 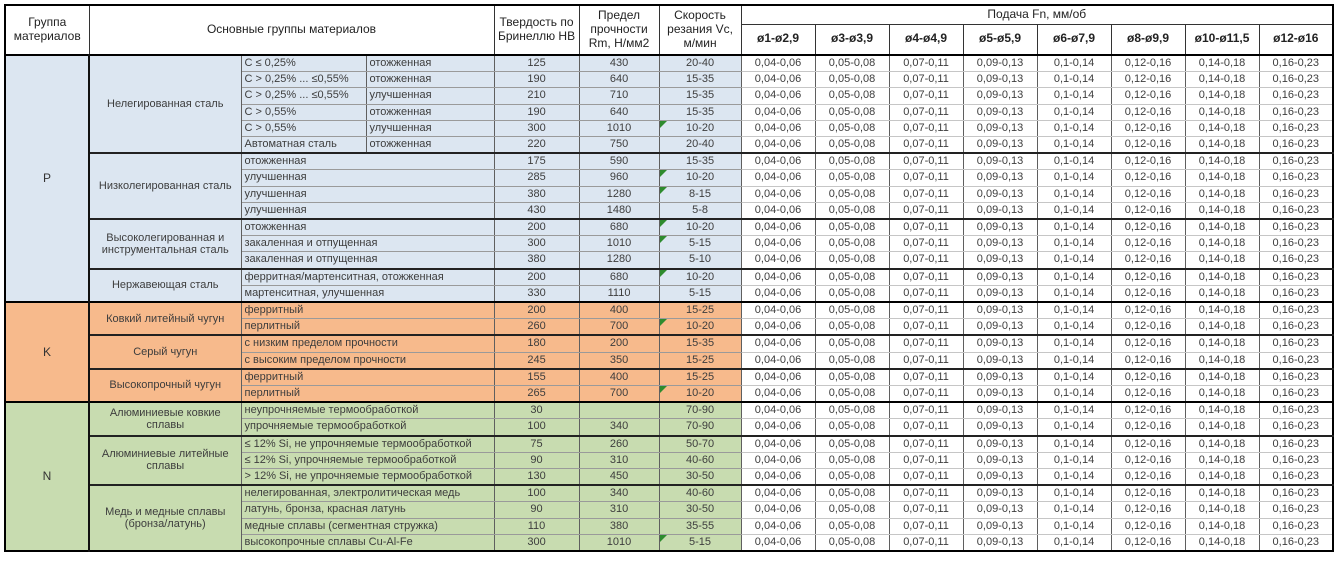 I want to click on strength-cell: 340, so click(x=619, y=493).